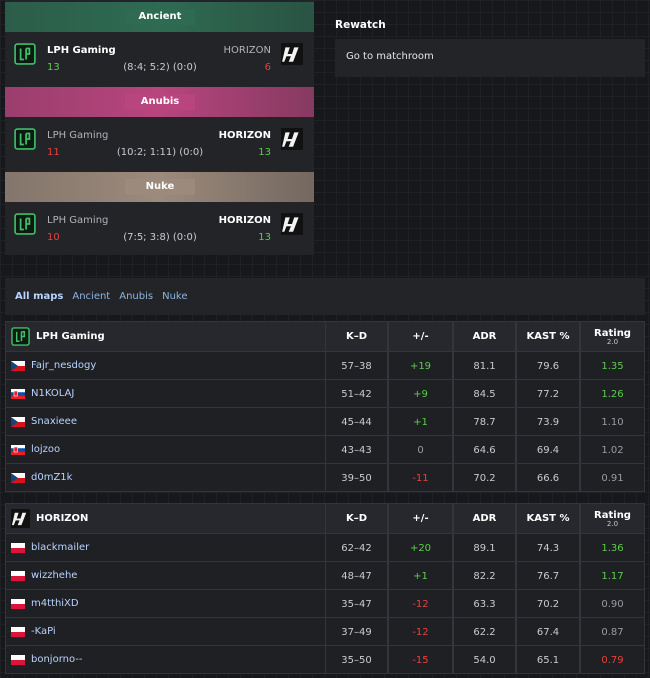 This screenshot has height=678, width=650. I want to click on column-header: Rating 2.0, so click(612, 336).